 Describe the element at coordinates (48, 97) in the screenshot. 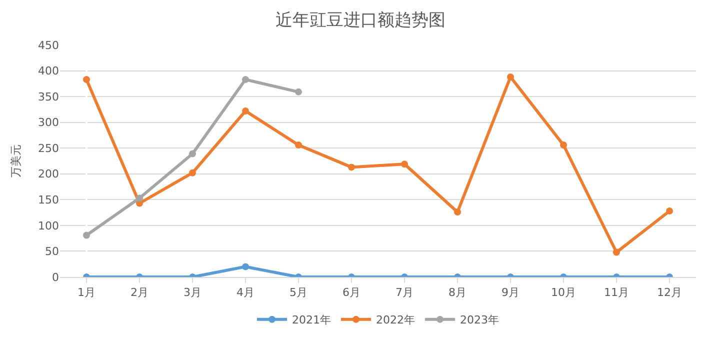

I see `y-tick-label: 350` at that location.